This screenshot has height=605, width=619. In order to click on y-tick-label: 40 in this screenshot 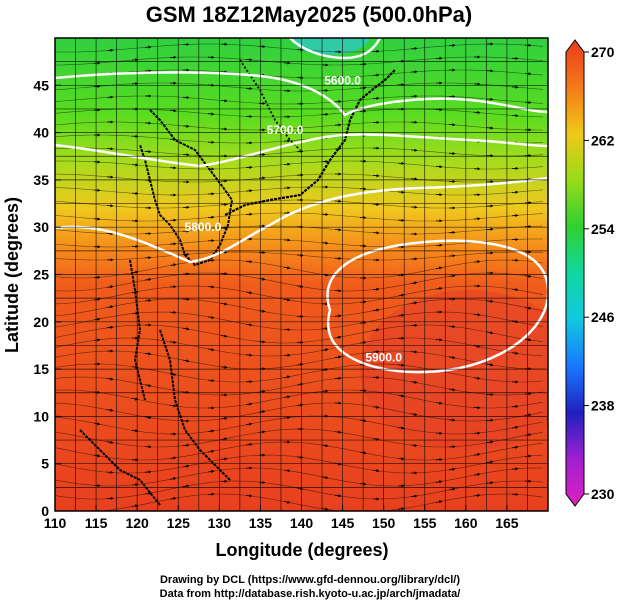, I will do `click(41, 133)`.